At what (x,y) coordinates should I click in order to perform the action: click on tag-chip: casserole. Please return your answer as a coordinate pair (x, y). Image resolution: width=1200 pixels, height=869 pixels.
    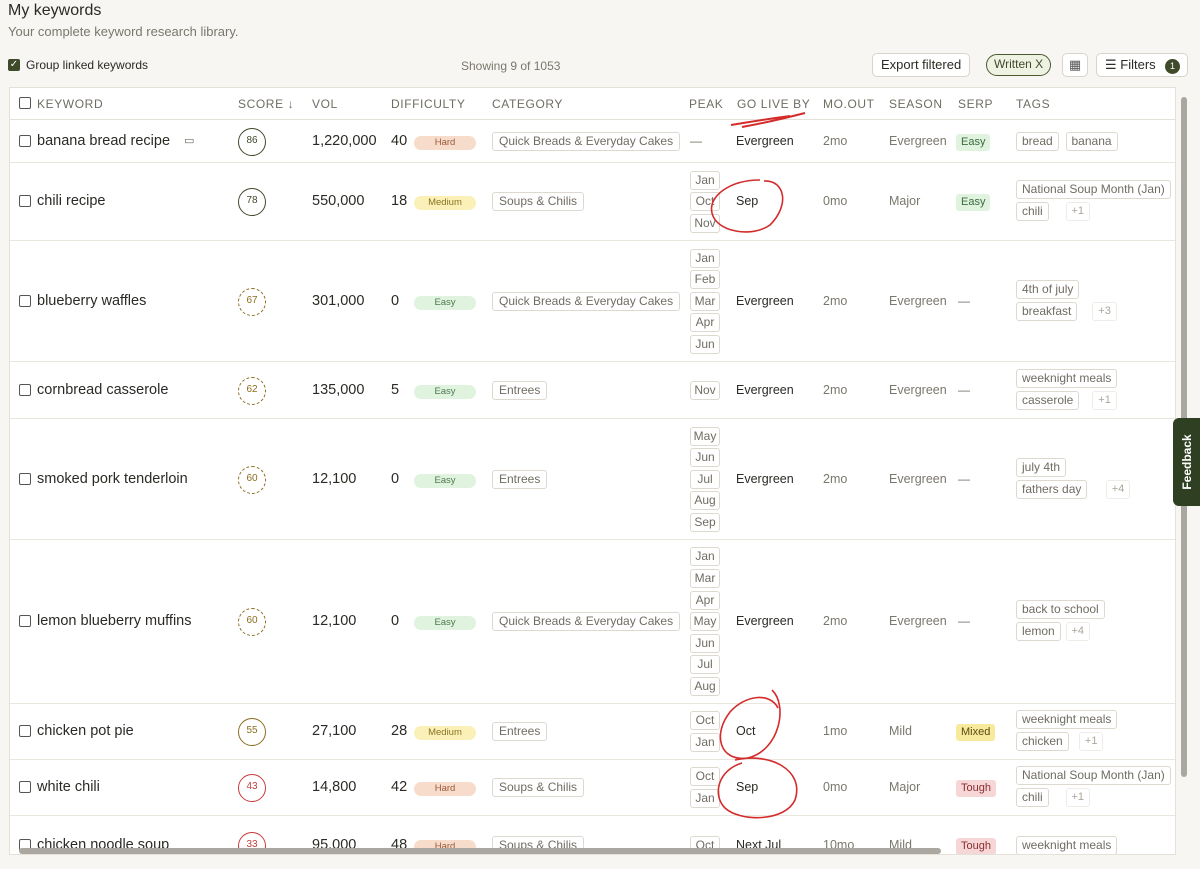
    Looking at the image, I should click on (1048, 400).